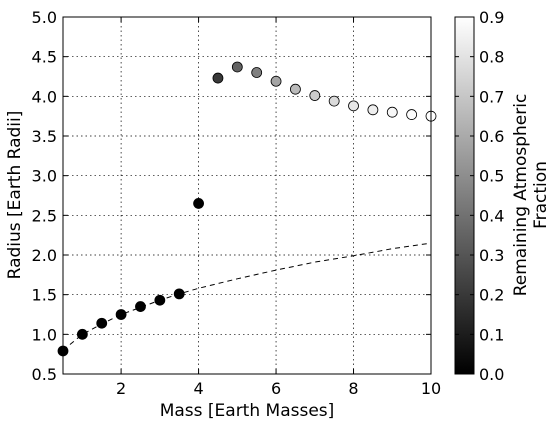  What do you see at coordinates (44, 17) in the screenshot?
I see `y-tick-label: 5.0` at bounding box center [44, 17].